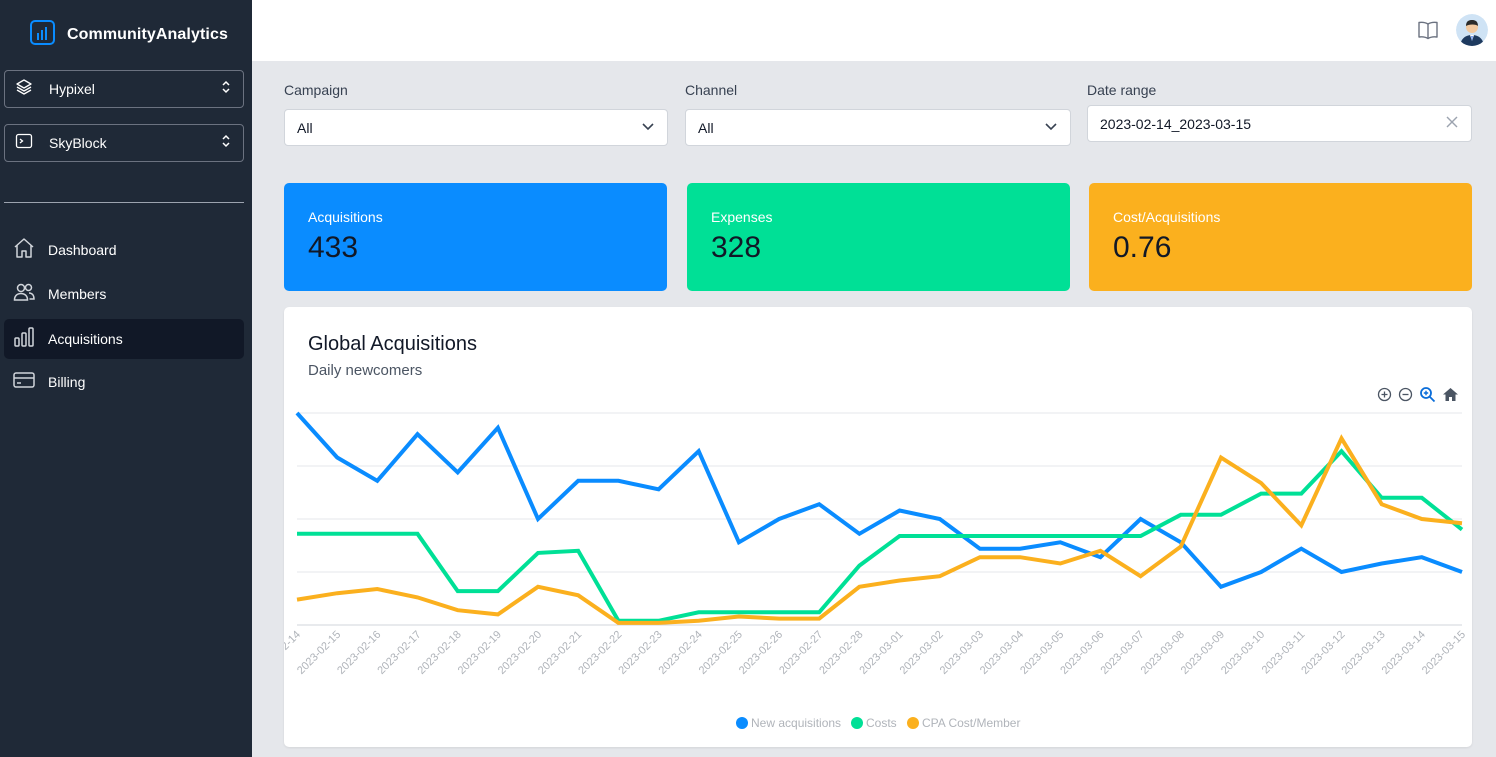 Image resolution: width=1496 pixels, height=757 pixels. What do you see at coordinates (736, 247) in the screenshot?
I see `stat-value: 328` at bounding box center [736, 247].